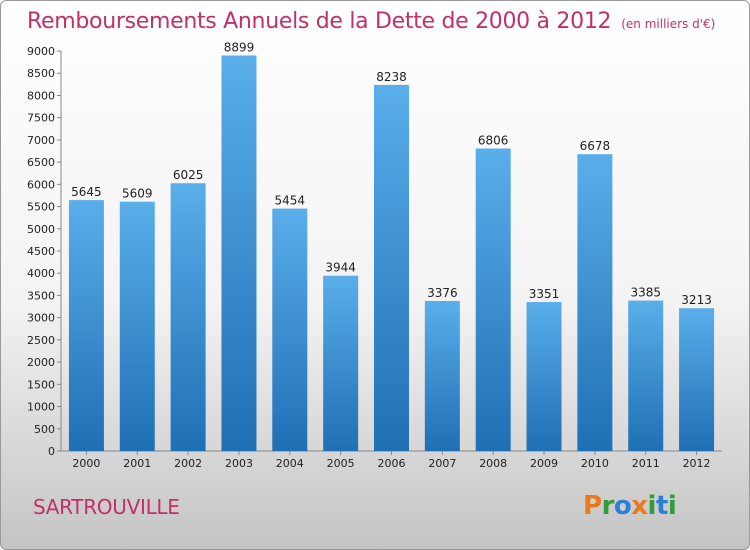  What do you see at coordinates (290, 201) in the screenshot?
I see `data-label-2004: 5454` at bounding box center [290, 201].